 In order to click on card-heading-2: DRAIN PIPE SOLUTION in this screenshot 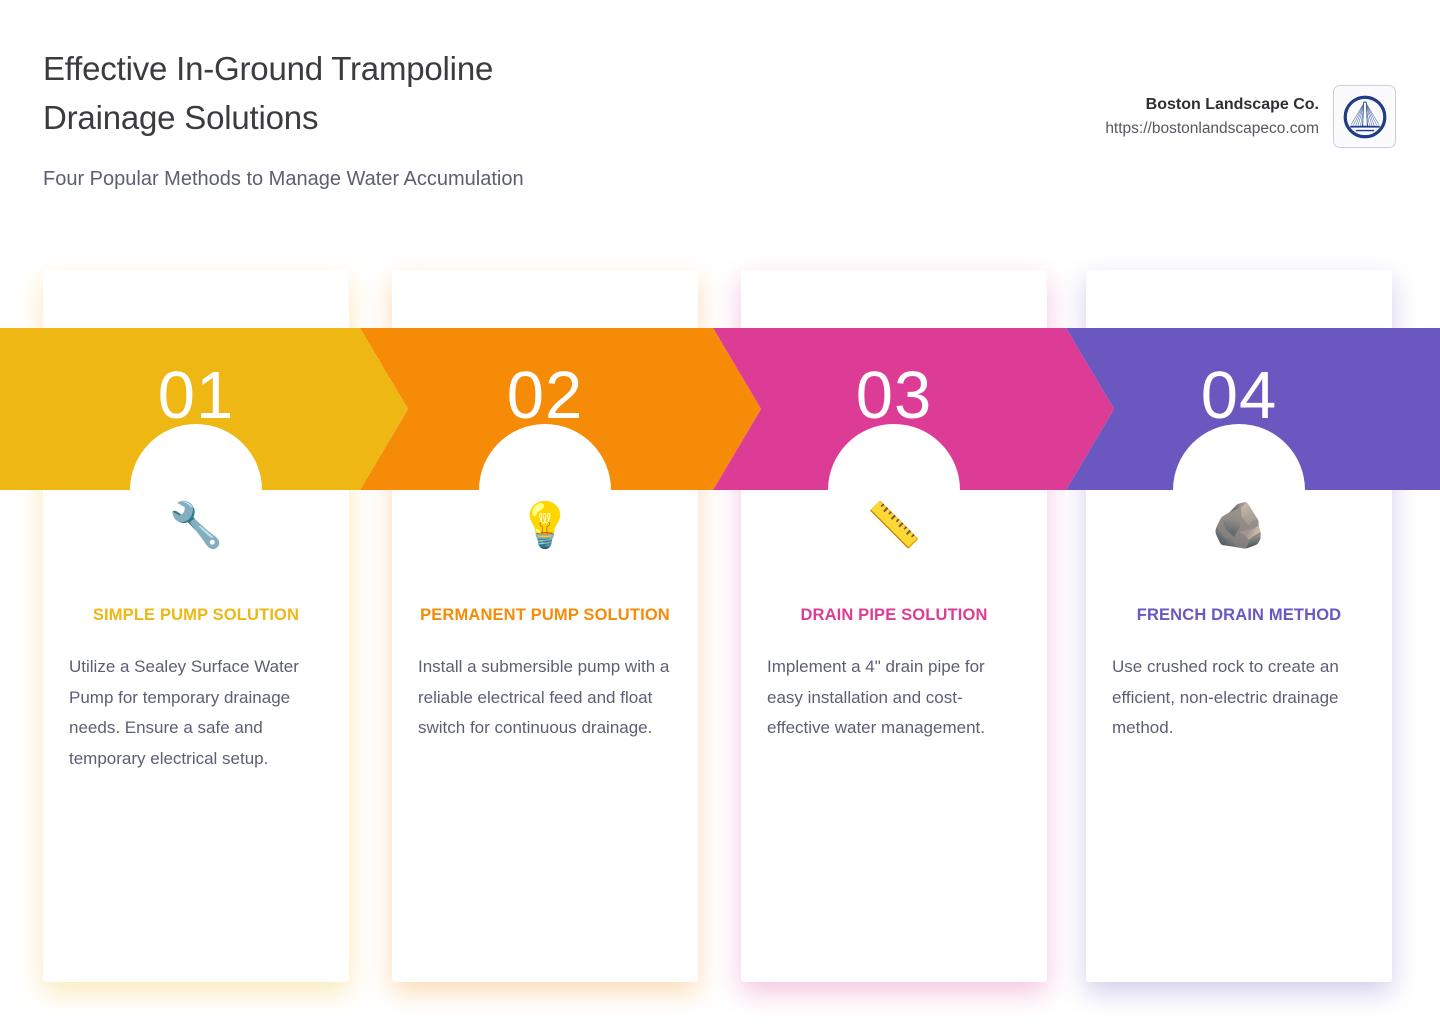, I will do `click(894, 615)`.